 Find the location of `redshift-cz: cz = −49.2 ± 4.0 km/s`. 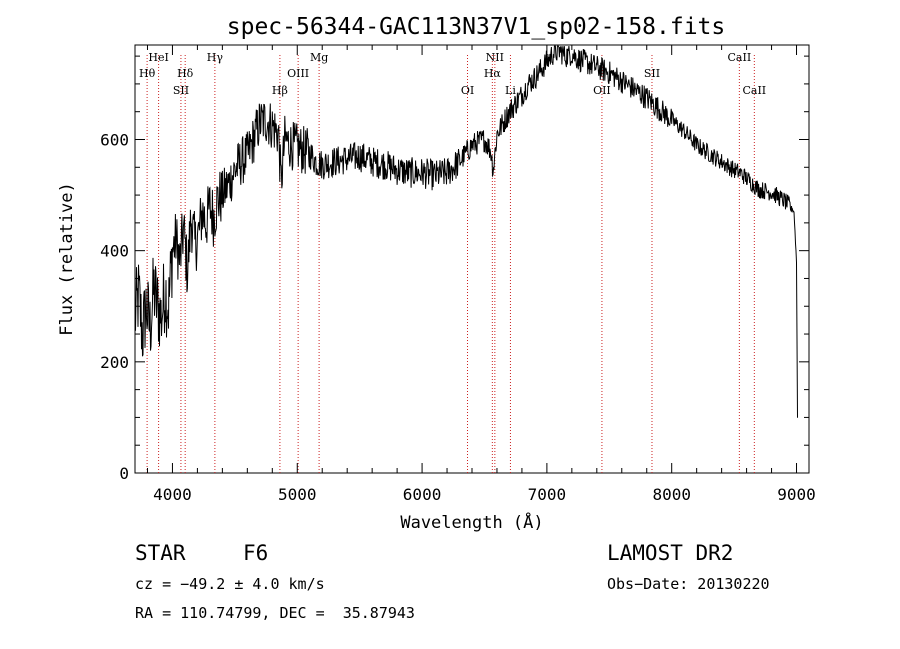

redshift-cz: cz = −49.2 ± 4.0 km/s is located at coordinates (230, 584).